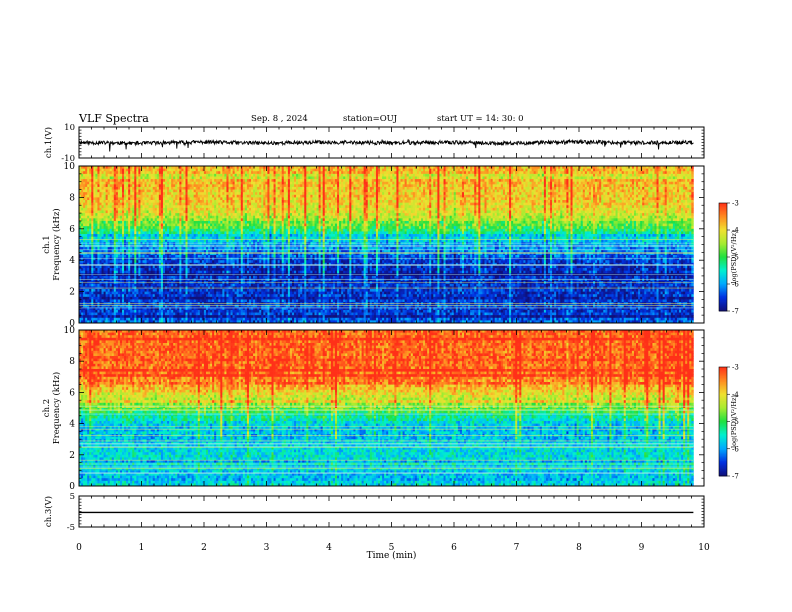 The width and height of the screenshot is (792, 612). What do you see at coordinates (704, 548) in the screenshot?
I see `x-tick-label: 10` at bounding box center [704, 548].